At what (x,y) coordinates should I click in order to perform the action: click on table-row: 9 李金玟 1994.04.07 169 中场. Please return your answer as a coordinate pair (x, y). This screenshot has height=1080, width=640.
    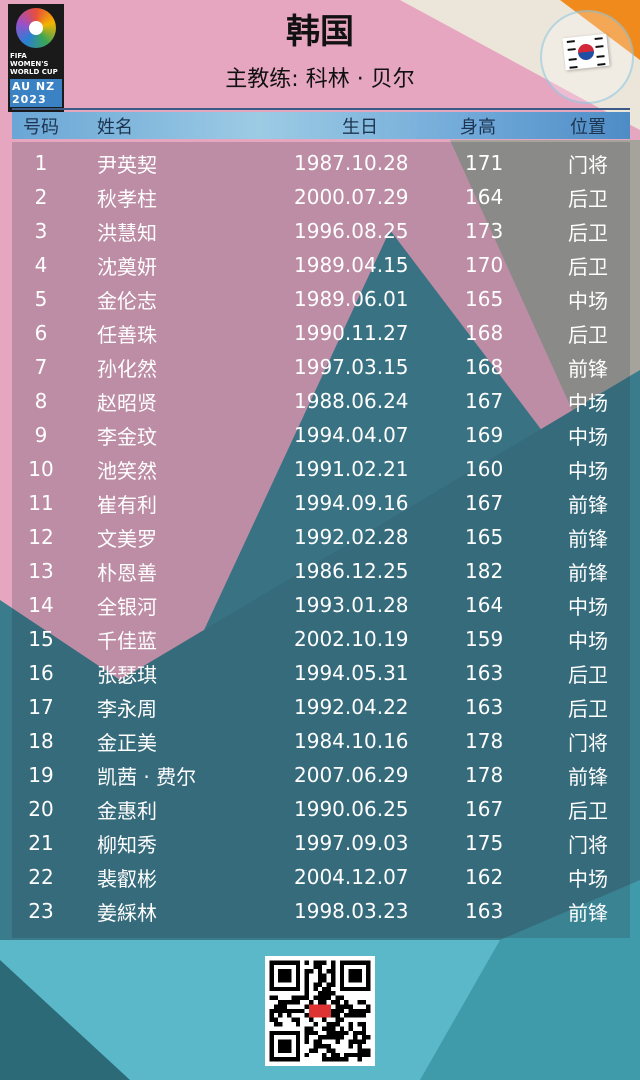
    Looking at the image, I should click on (321, 435).